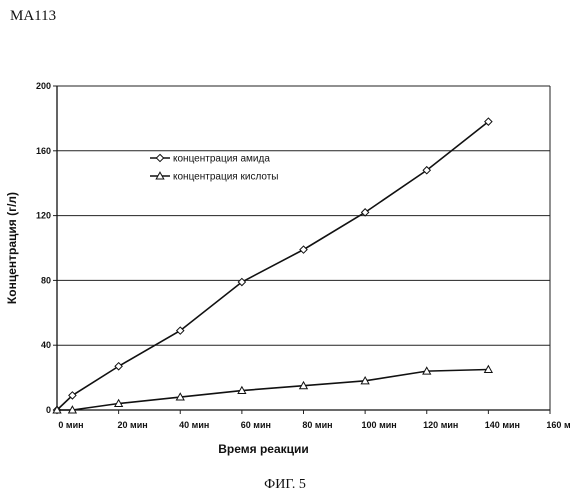  What do you see at coordinates (221, 159) in the screenshot?
I see `legend-label: концентрация амида` at bounding box center [221, 159].